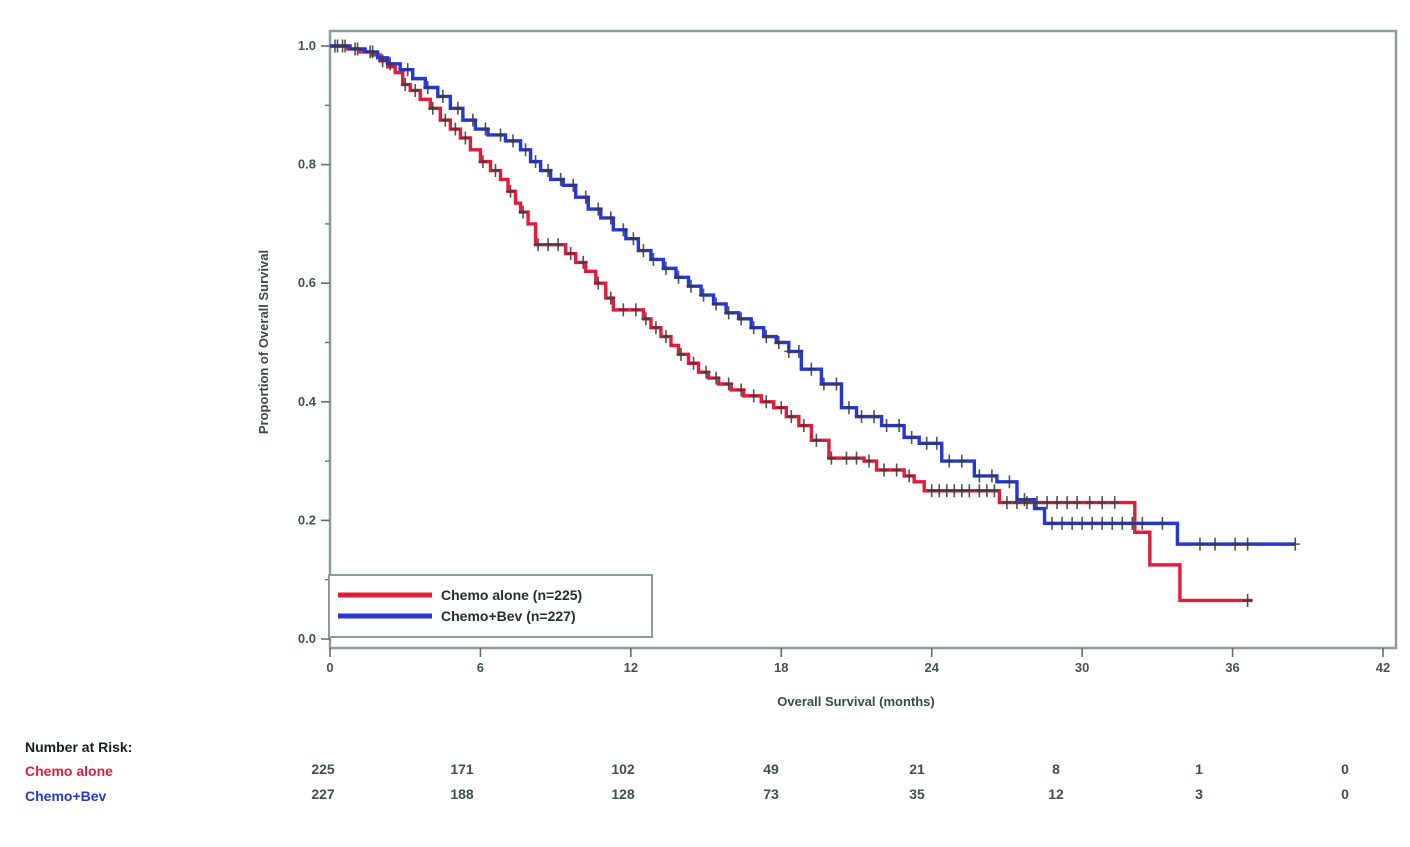 Image resolution: width=1410 pixels, height=847 pixels. I want to click on y-tick-label: 0.6, so click(307, 282).